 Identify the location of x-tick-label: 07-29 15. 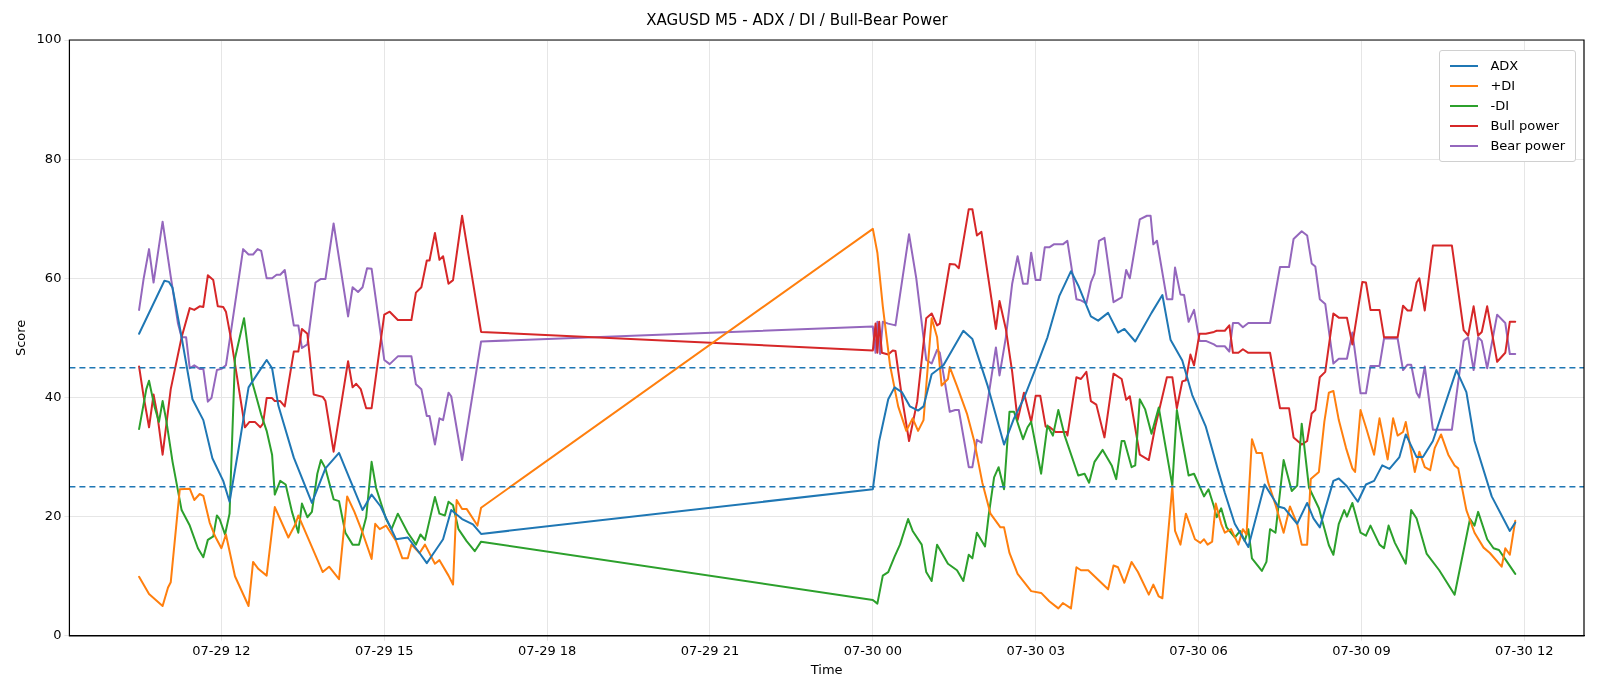
(384, 650).